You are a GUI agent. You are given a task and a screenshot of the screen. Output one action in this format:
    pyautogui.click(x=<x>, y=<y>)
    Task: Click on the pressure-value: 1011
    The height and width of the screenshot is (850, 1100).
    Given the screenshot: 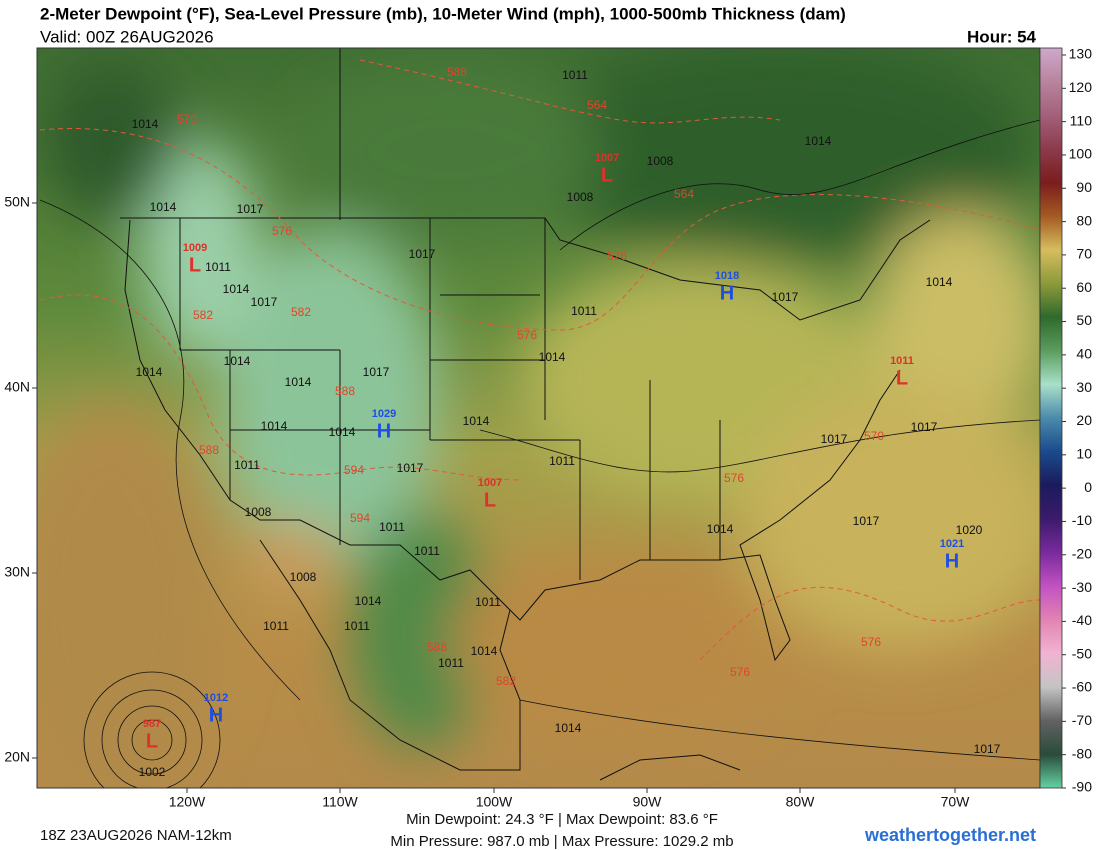 What is the action you would take?
    pyautogui.click(x=902, y=361)
    